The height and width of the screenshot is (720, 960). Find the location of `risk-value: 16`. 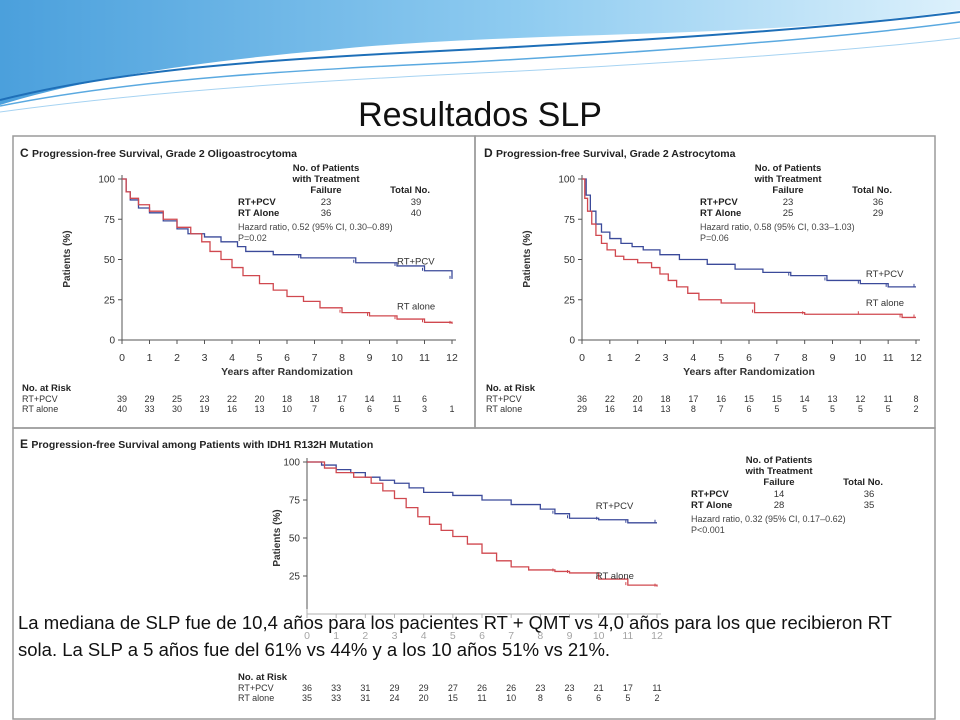

risk-value: 16 is located at coordinates (232, 409).